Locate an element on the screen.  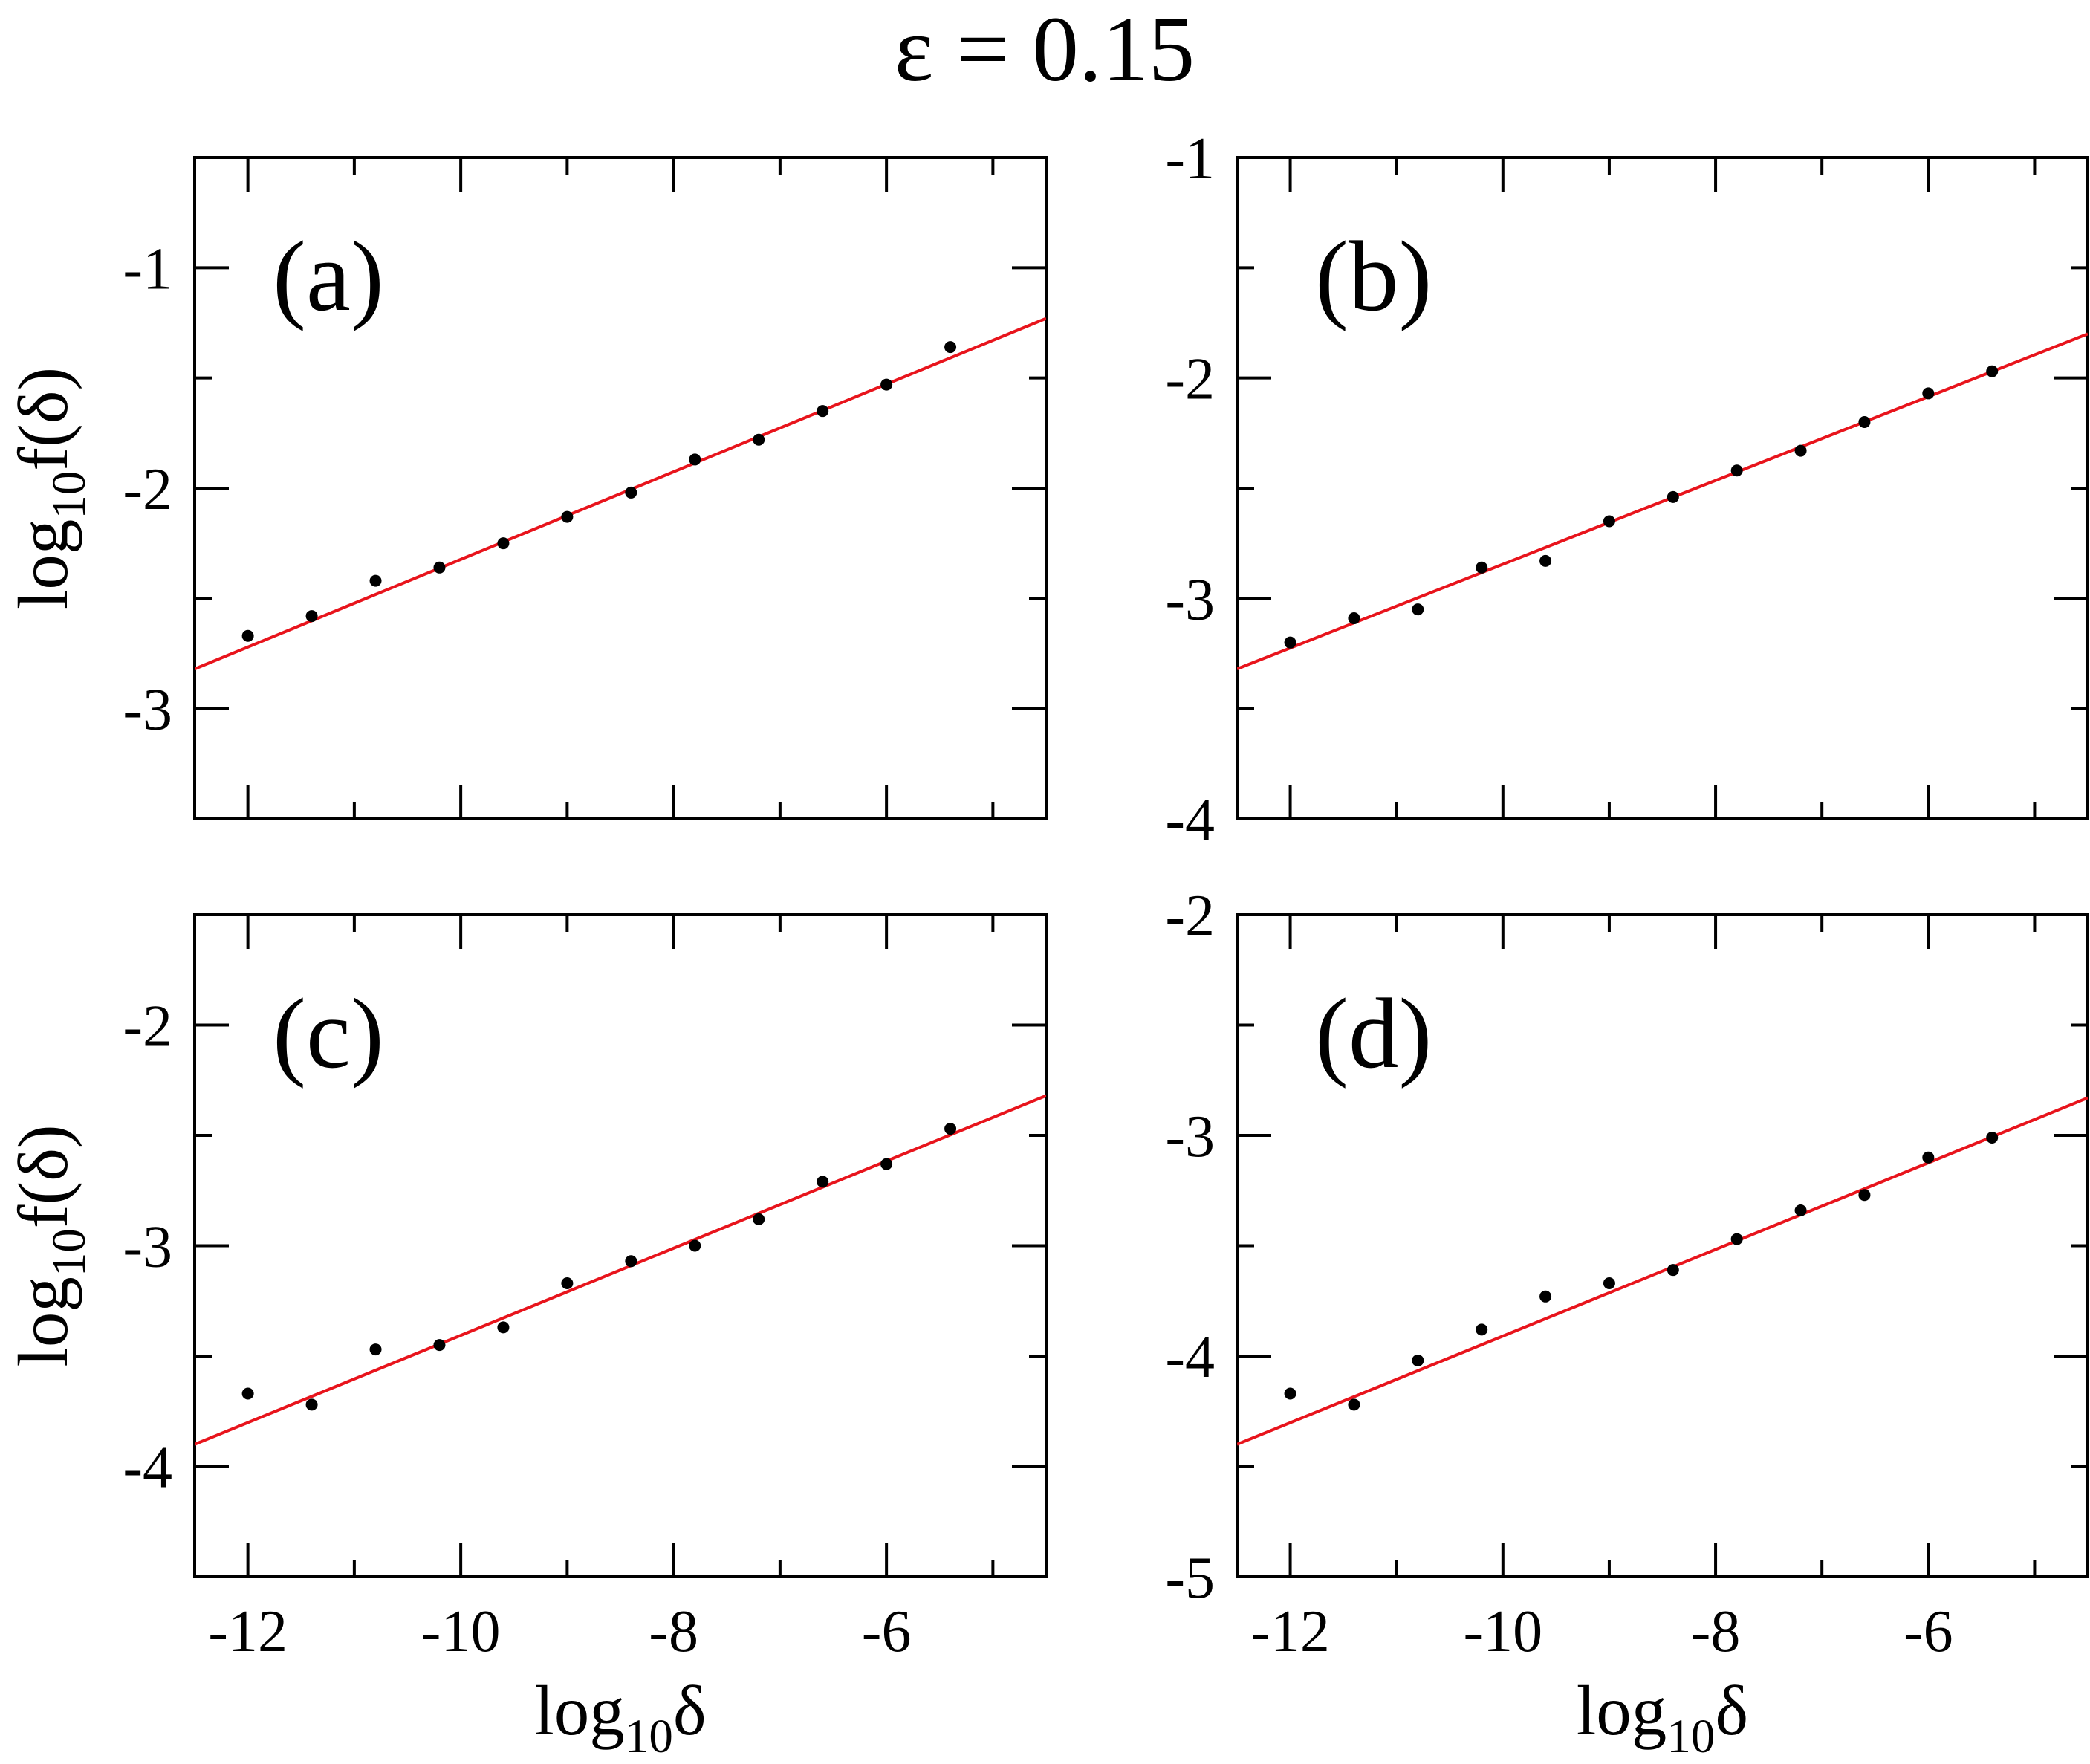
panel-label: (d) is located at coordinates (1373, 1034).